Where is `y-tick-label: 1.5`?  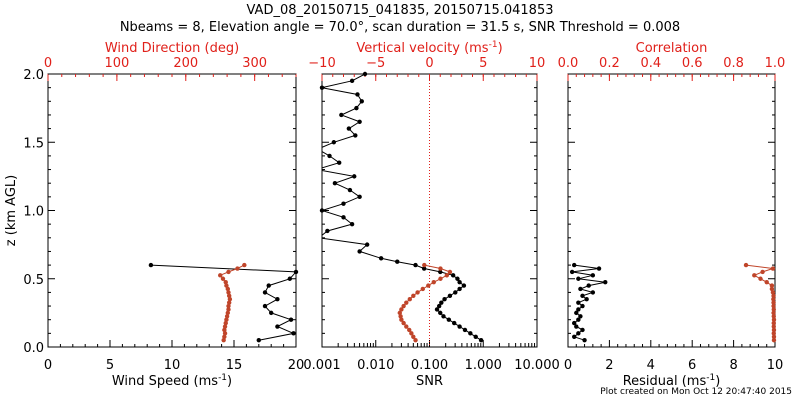 y-tick-label: 1.5 is located at coordinates (33, 143).